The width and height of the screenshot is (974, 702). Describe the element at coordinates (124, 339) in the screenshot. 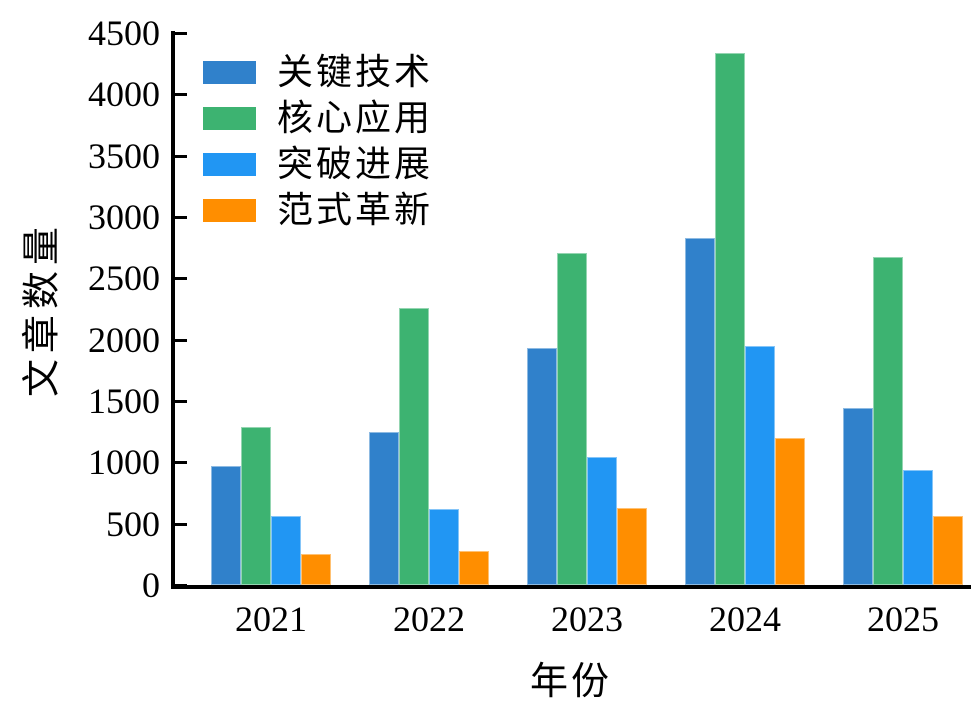

I see `y-tick-label: 2000` at that location.